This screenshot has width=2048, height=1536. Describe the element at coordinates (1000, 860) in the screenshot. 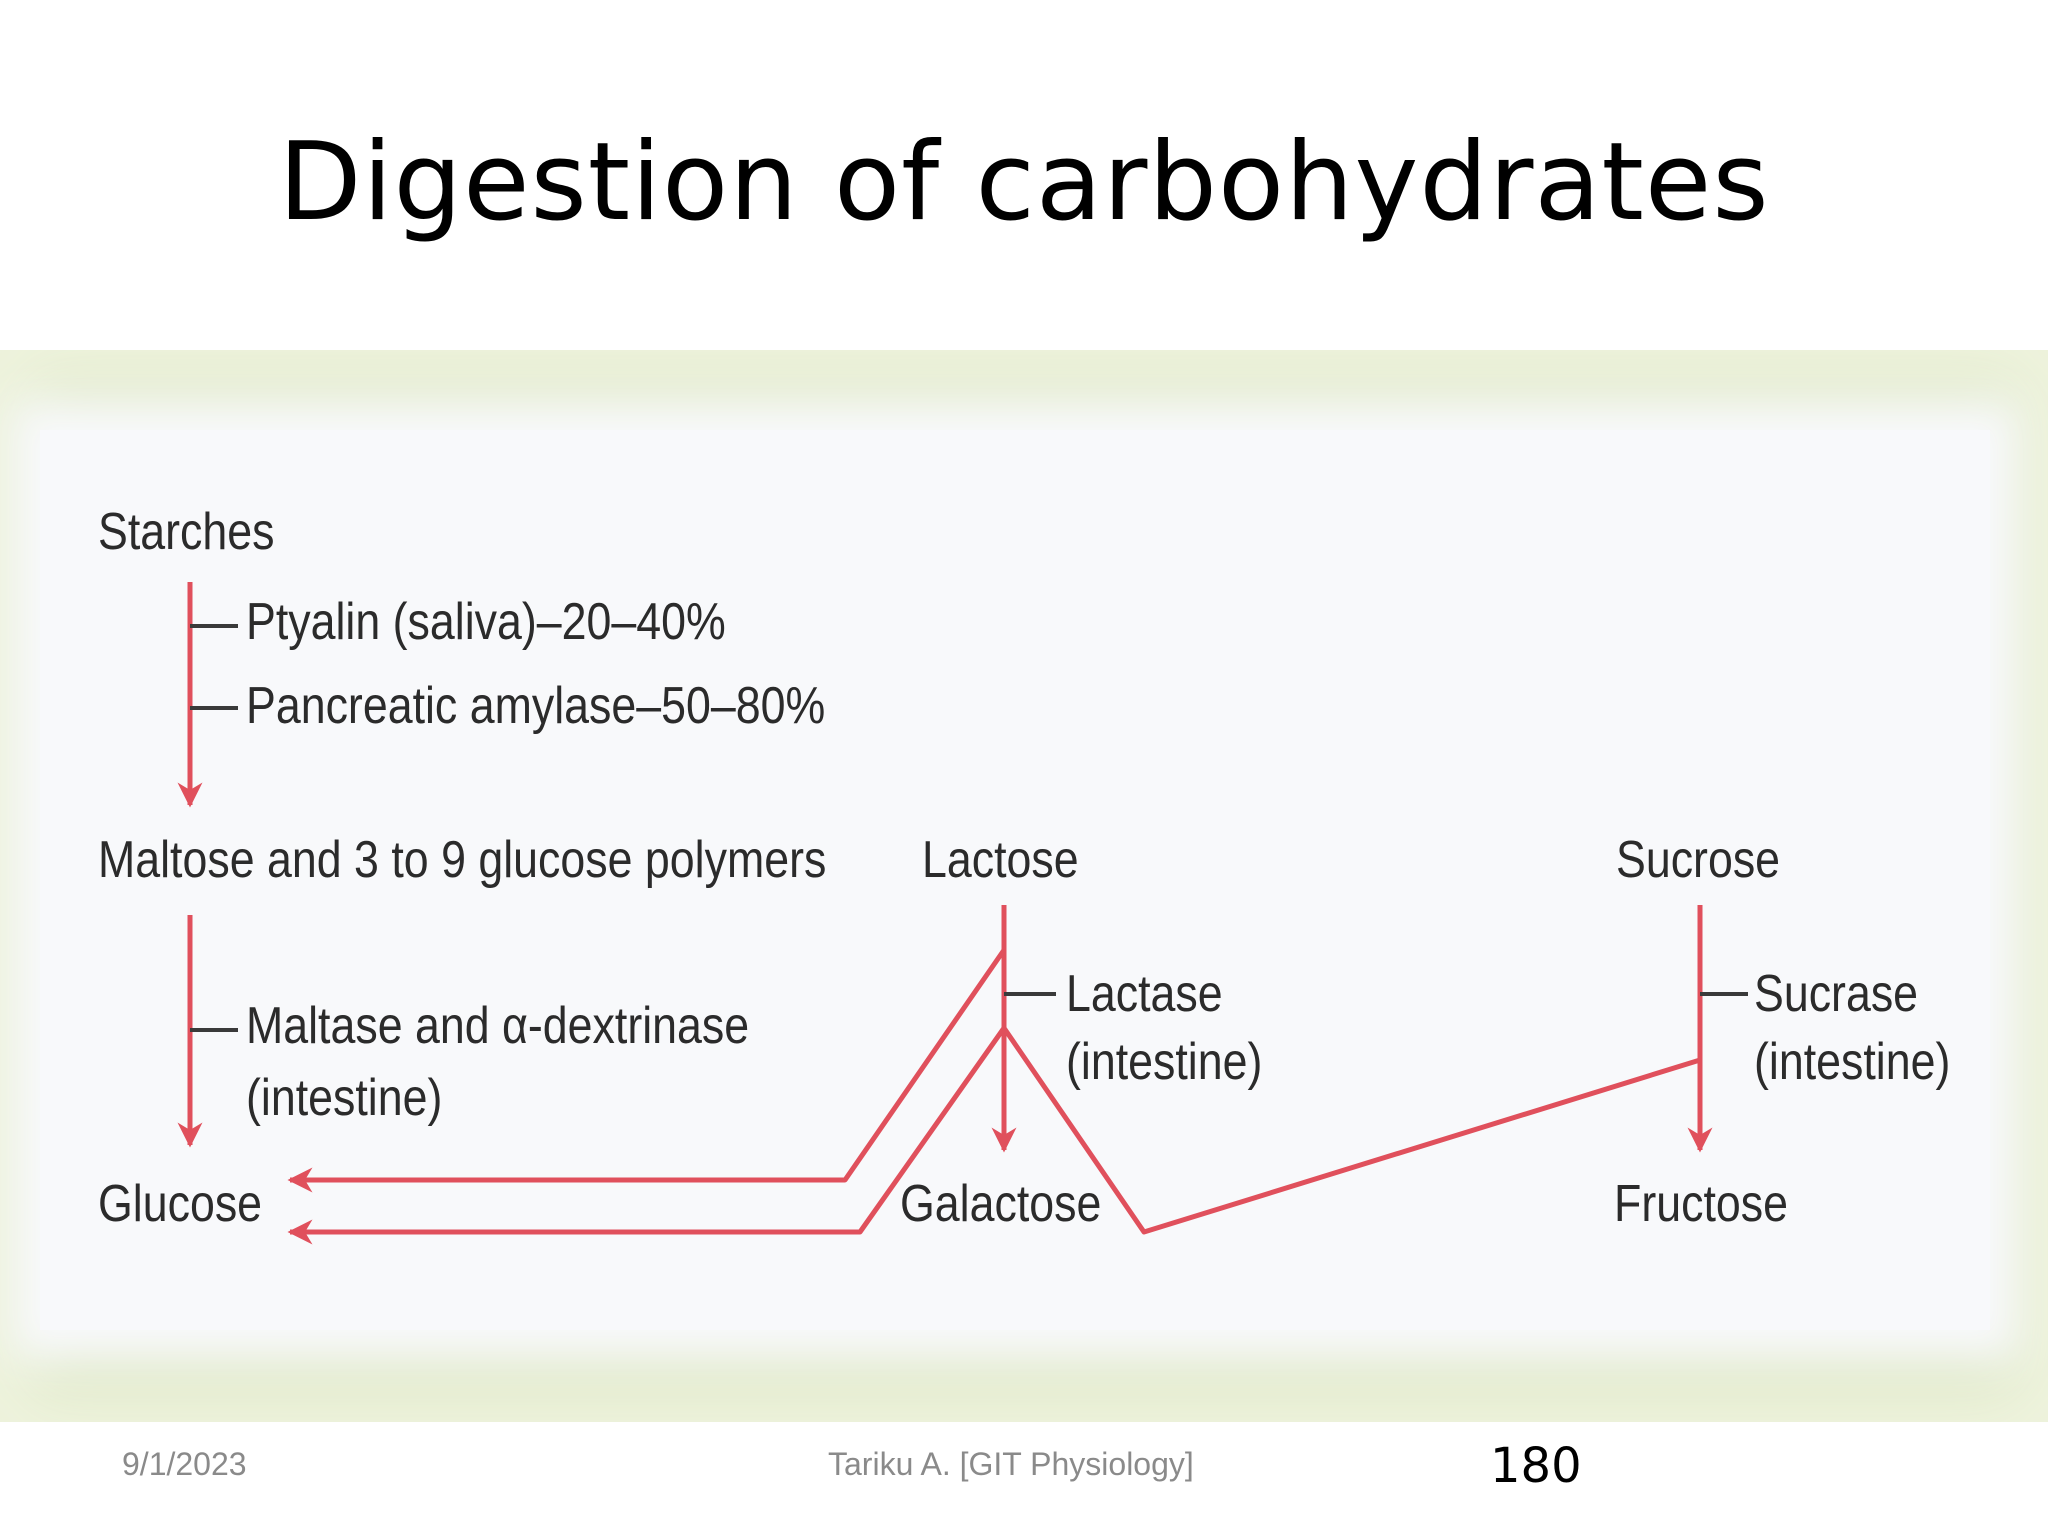

I see `node-lactose: Lactose` at that location.